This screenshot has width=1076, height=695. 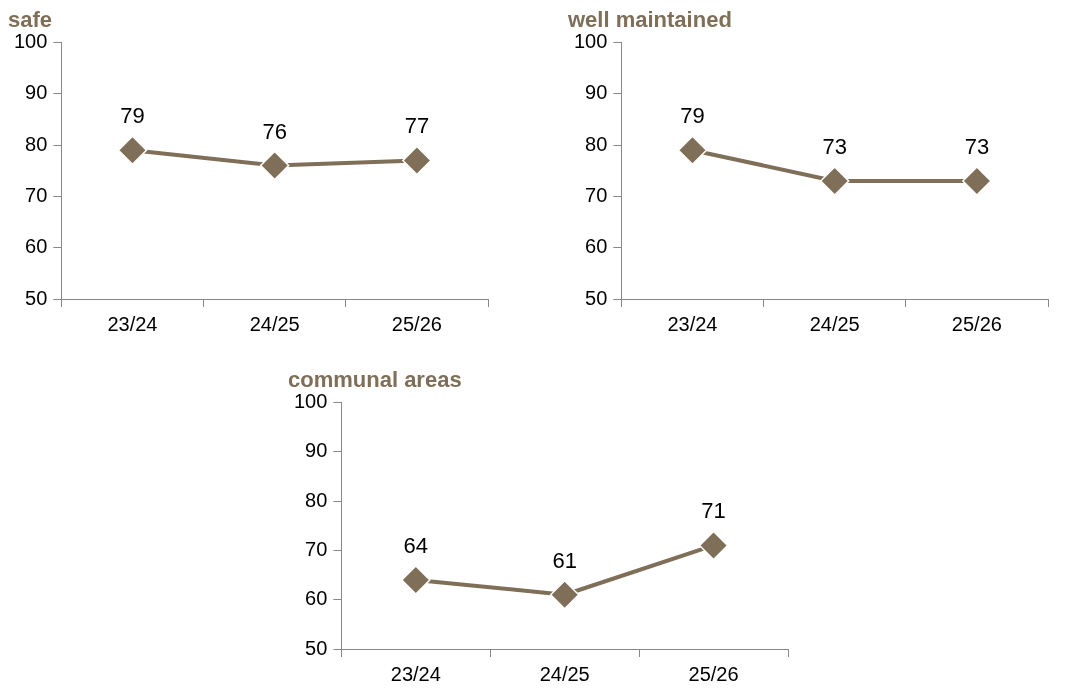 What do you see at coordinates (713, 511) in the screenshot?
I see `data-label: 71` at bounding box center [713, 511].